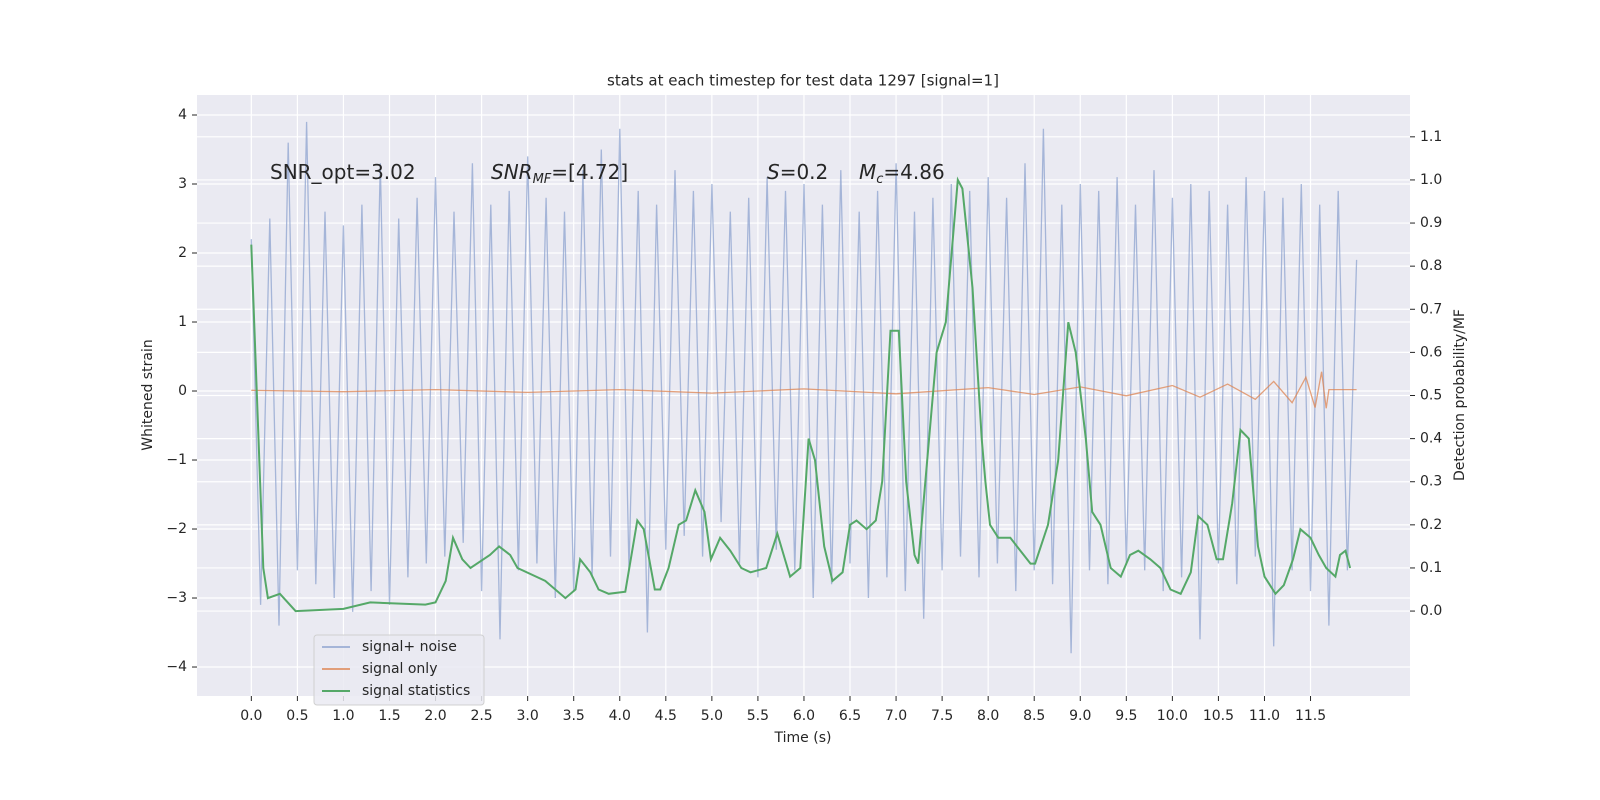 Image resolution: width=1600 pixels, height=800 pixels. I want to click on y2-tick-label: 0.4, so click(1431, 439).